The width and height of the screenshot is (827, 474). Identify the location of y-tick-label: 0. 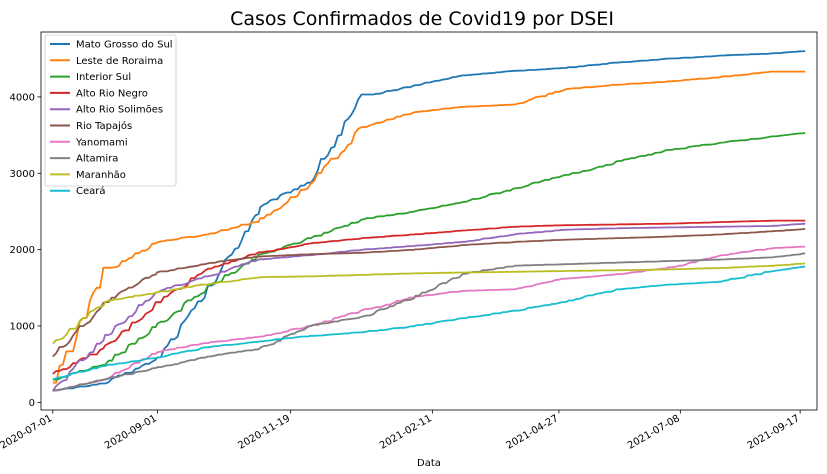
(32, 403).